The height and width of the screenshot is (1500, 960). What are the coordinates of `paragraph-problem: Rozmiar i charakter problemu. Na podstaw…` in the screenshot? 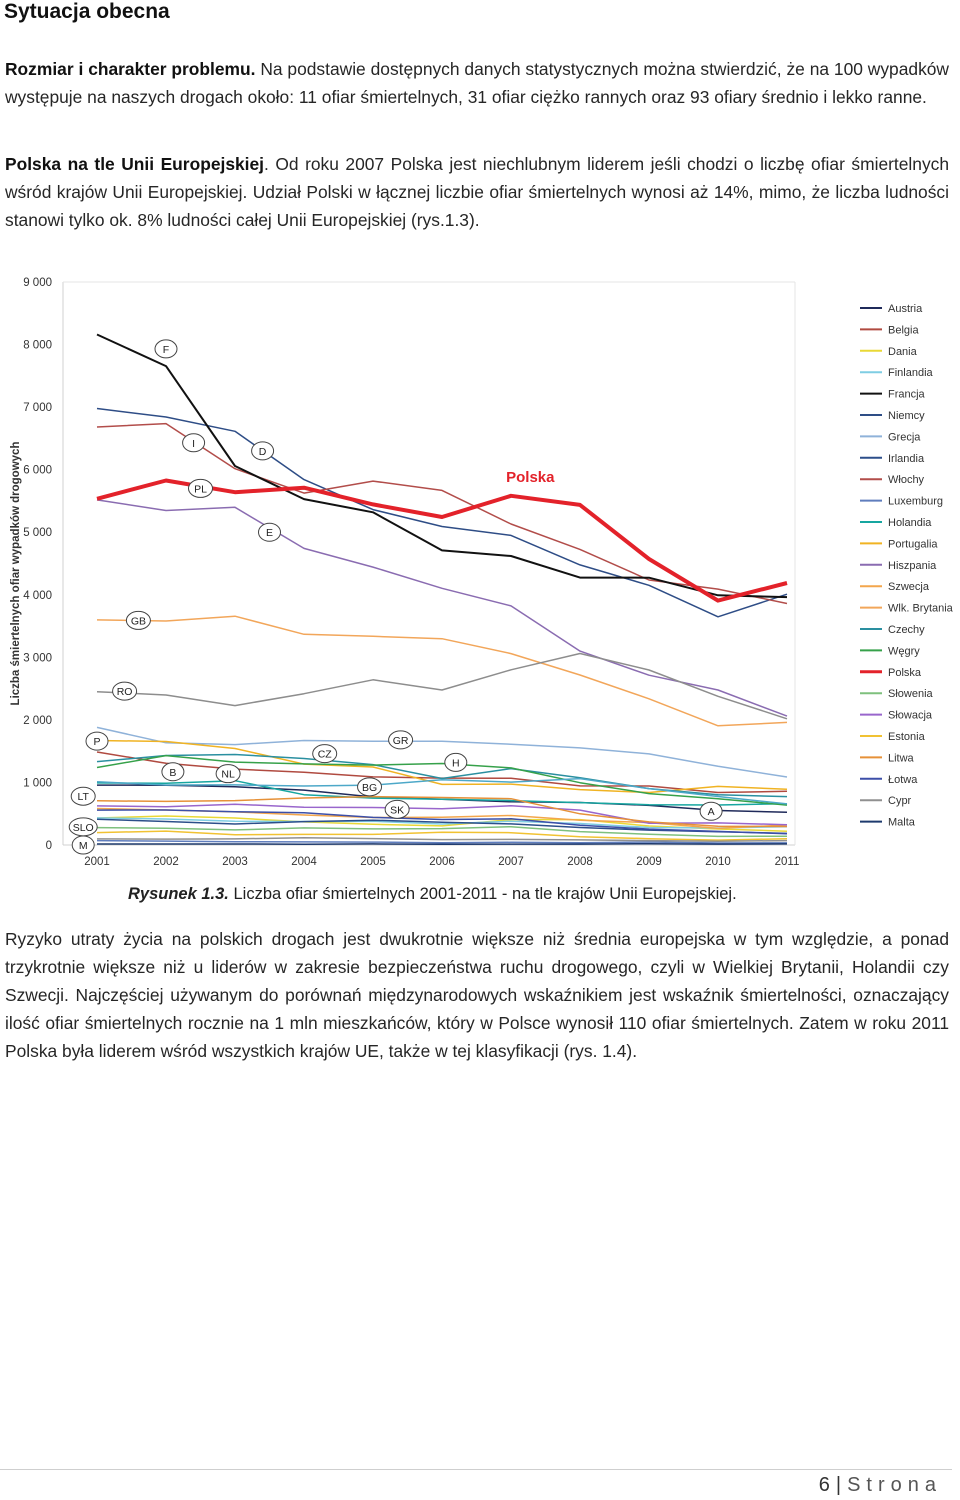 It's located at (477, 83).